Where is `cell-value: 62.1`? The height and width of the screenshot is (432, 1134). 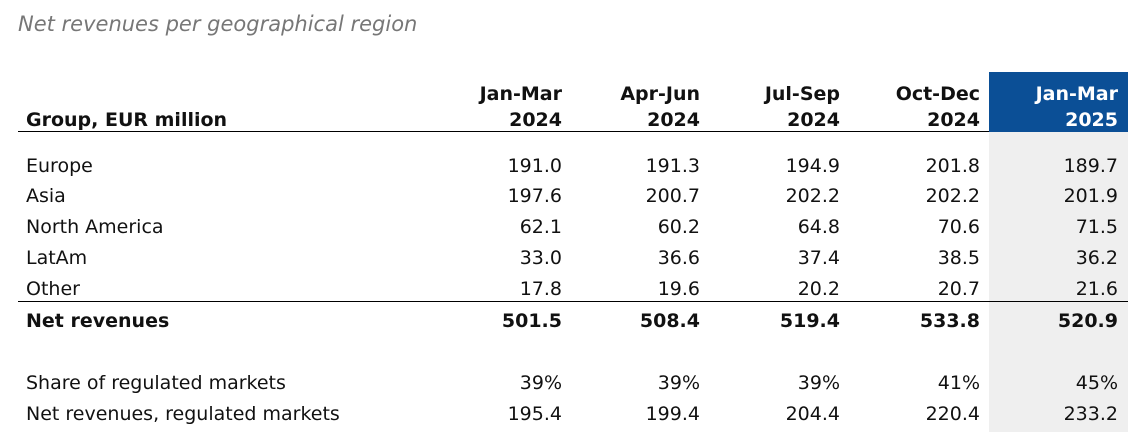 cell-value: 62.1 is located at coordinates (540, 227).